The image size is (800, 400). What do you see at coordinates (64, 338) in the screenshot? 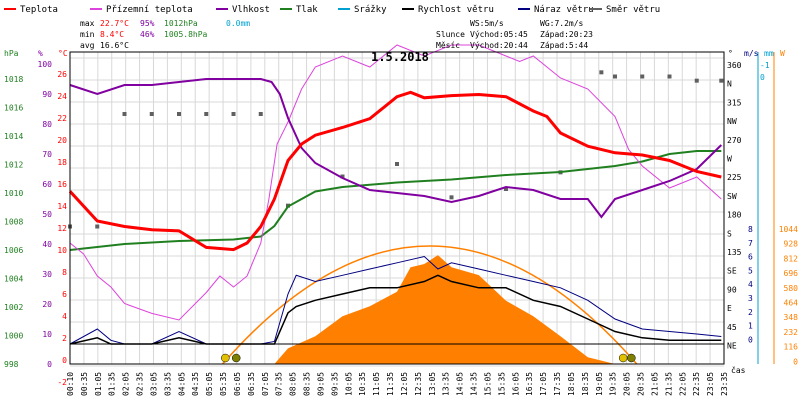
I see `c-tick-label: 2` at bounding box center [64, 338].